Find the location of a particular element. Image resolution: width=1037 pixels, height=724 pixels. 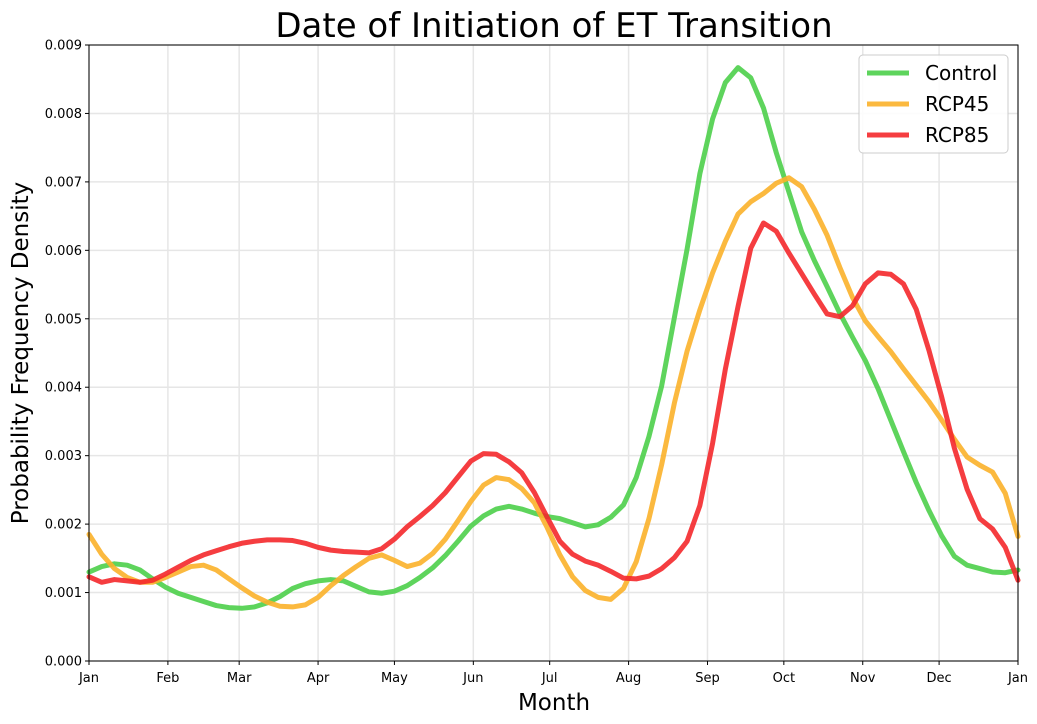

y-axis-label: Probability Frequency Density is located at coordinates (21, 353).